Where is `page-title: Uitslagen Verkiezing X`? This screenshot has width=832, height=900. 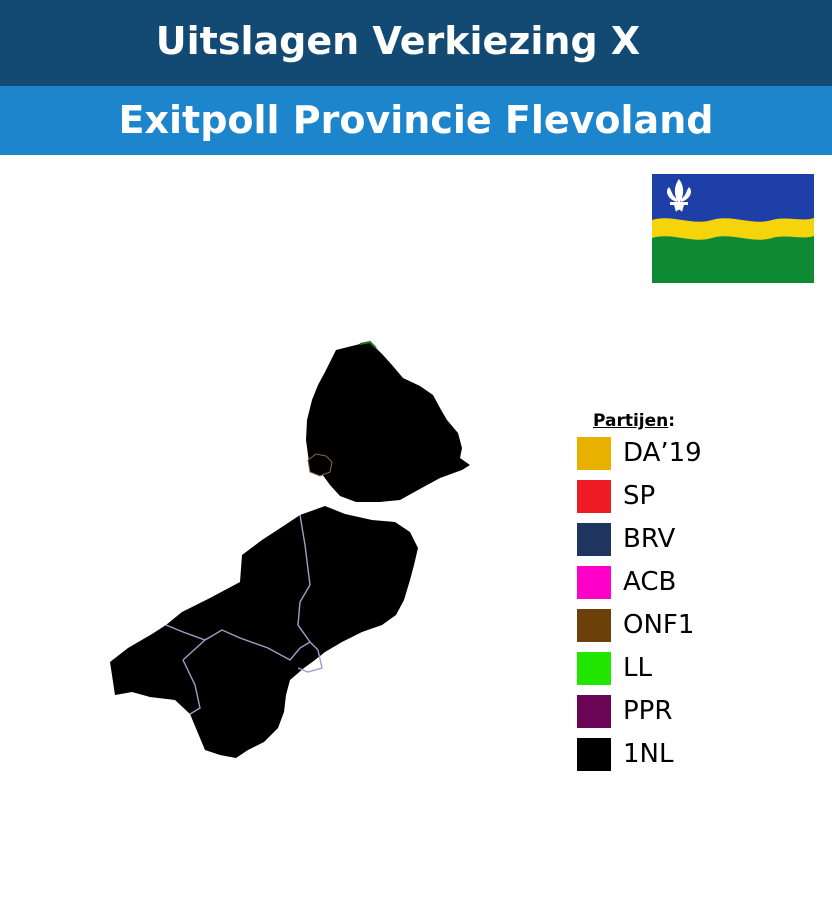
page-title: Uitslagen Verkiezing X is located at coordinates (398, 41).